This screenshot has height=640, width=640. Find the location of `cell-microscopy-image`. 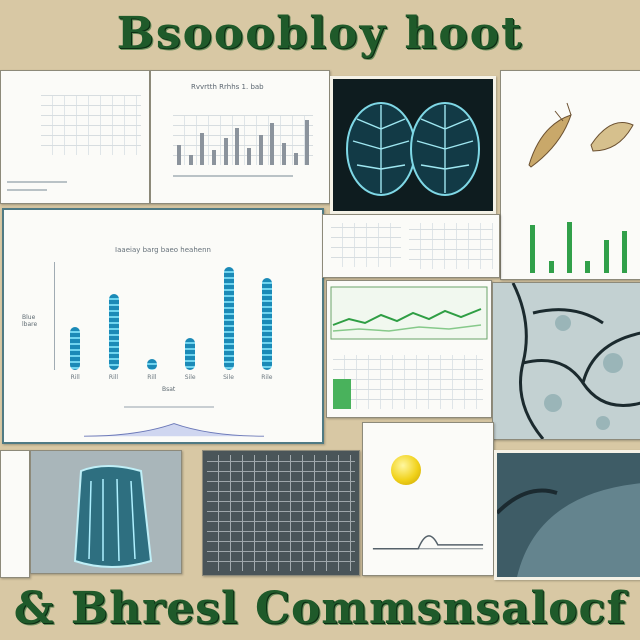

cell-microscopy-image is located at coordinates (566, 361).